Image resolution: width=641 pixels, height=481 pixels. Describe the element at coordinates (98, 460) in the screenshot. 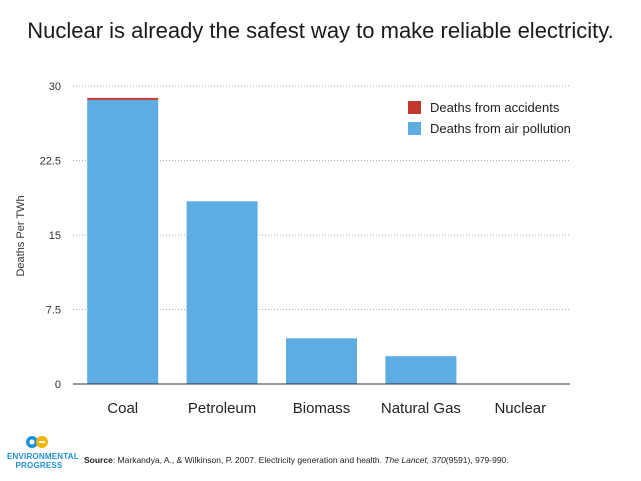

I see `source-label: Source` at that location.